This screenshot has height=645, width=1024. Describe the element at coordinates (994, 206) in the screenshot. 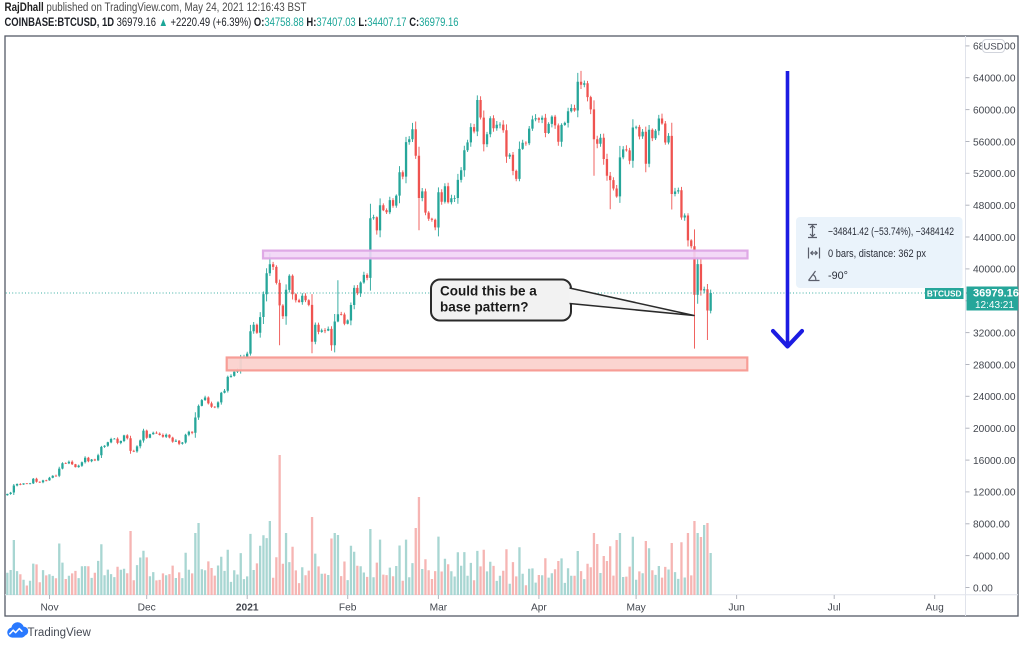

I see `svg-text: 48000.00` at that location.